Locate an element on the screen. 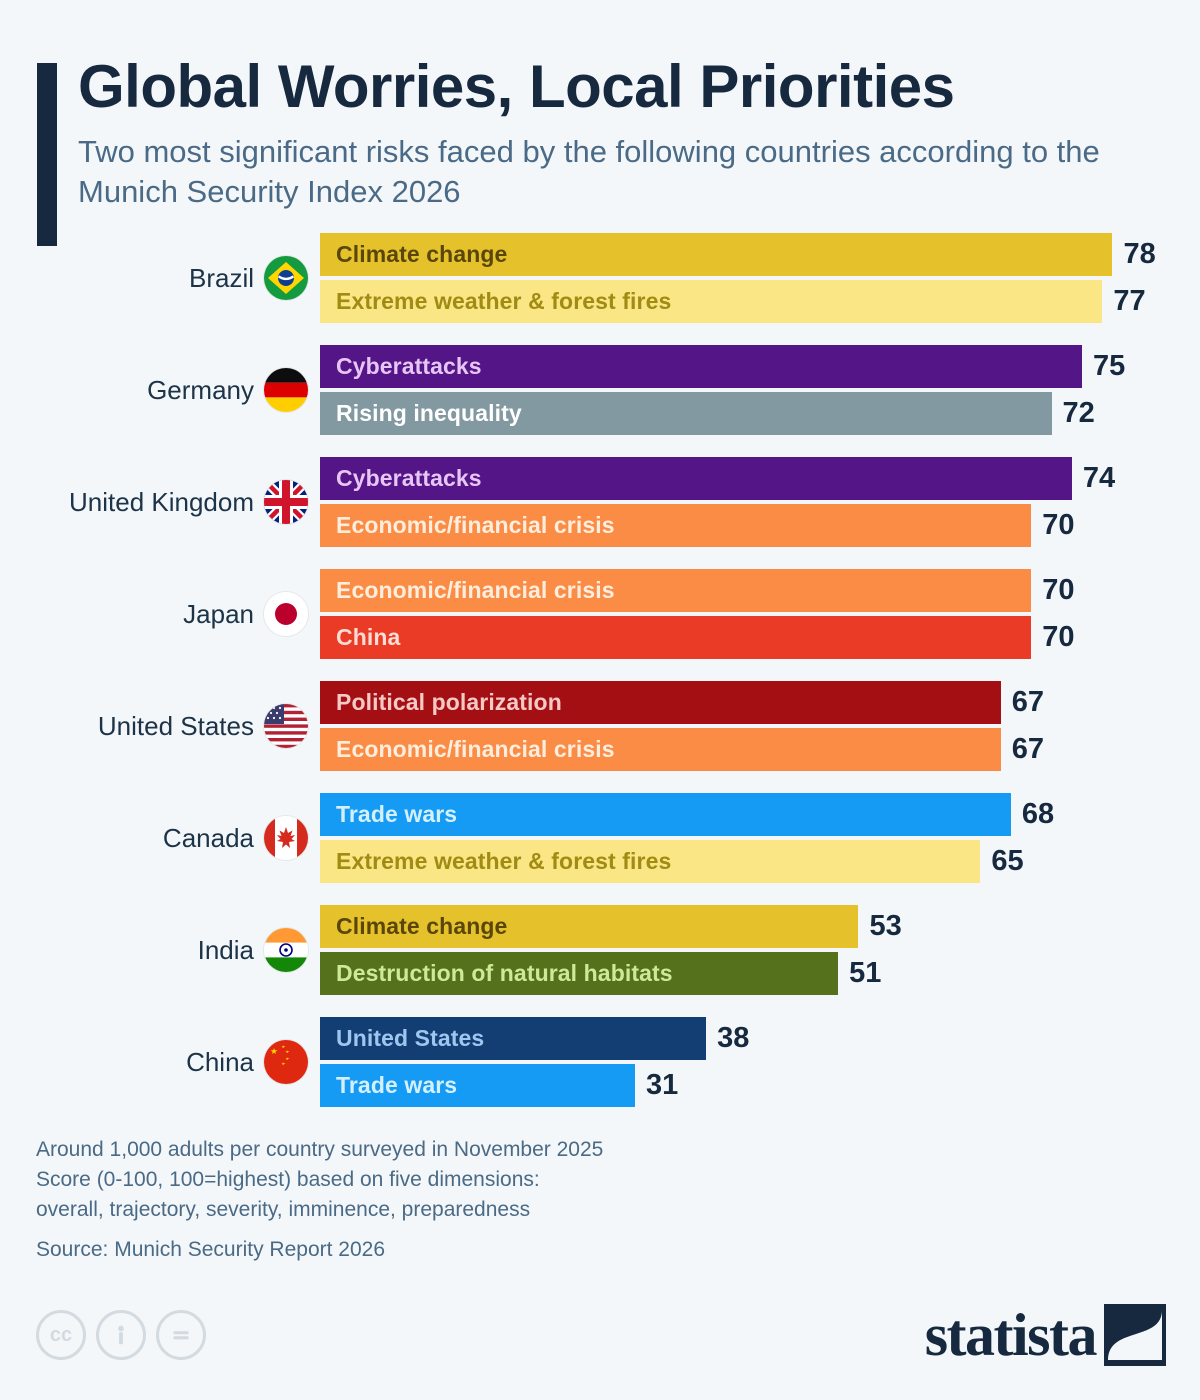 The image size is (1200, 1400). bar-row: Climate change 78 is located at coordinates (760, 255).